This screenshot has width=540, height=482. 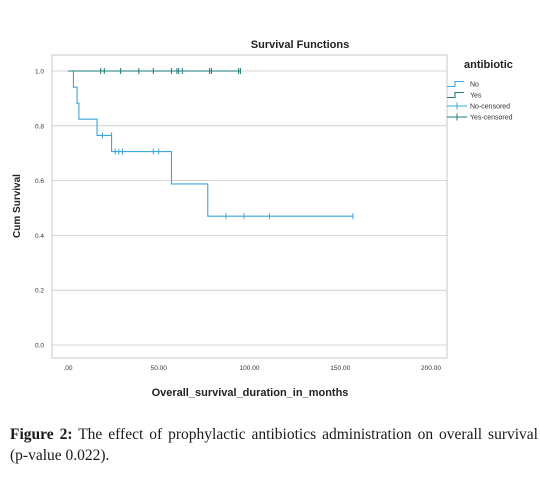 I want to click on x-tick-label: 100.00, so click(x=250, y=368).